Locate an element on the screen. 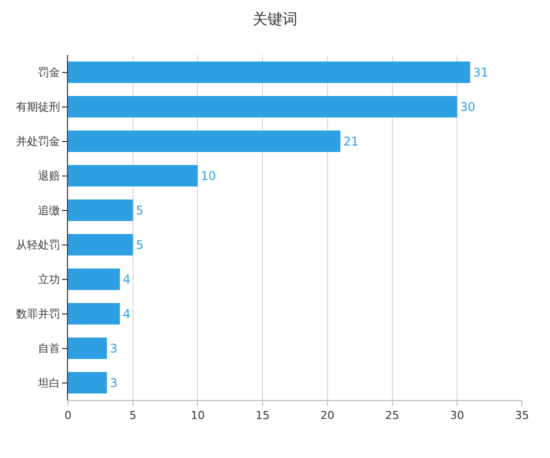 Image resolution: width=550 pixels, height=458 pixels. x-tick-label: 0 is located at coordinates (68, 415).